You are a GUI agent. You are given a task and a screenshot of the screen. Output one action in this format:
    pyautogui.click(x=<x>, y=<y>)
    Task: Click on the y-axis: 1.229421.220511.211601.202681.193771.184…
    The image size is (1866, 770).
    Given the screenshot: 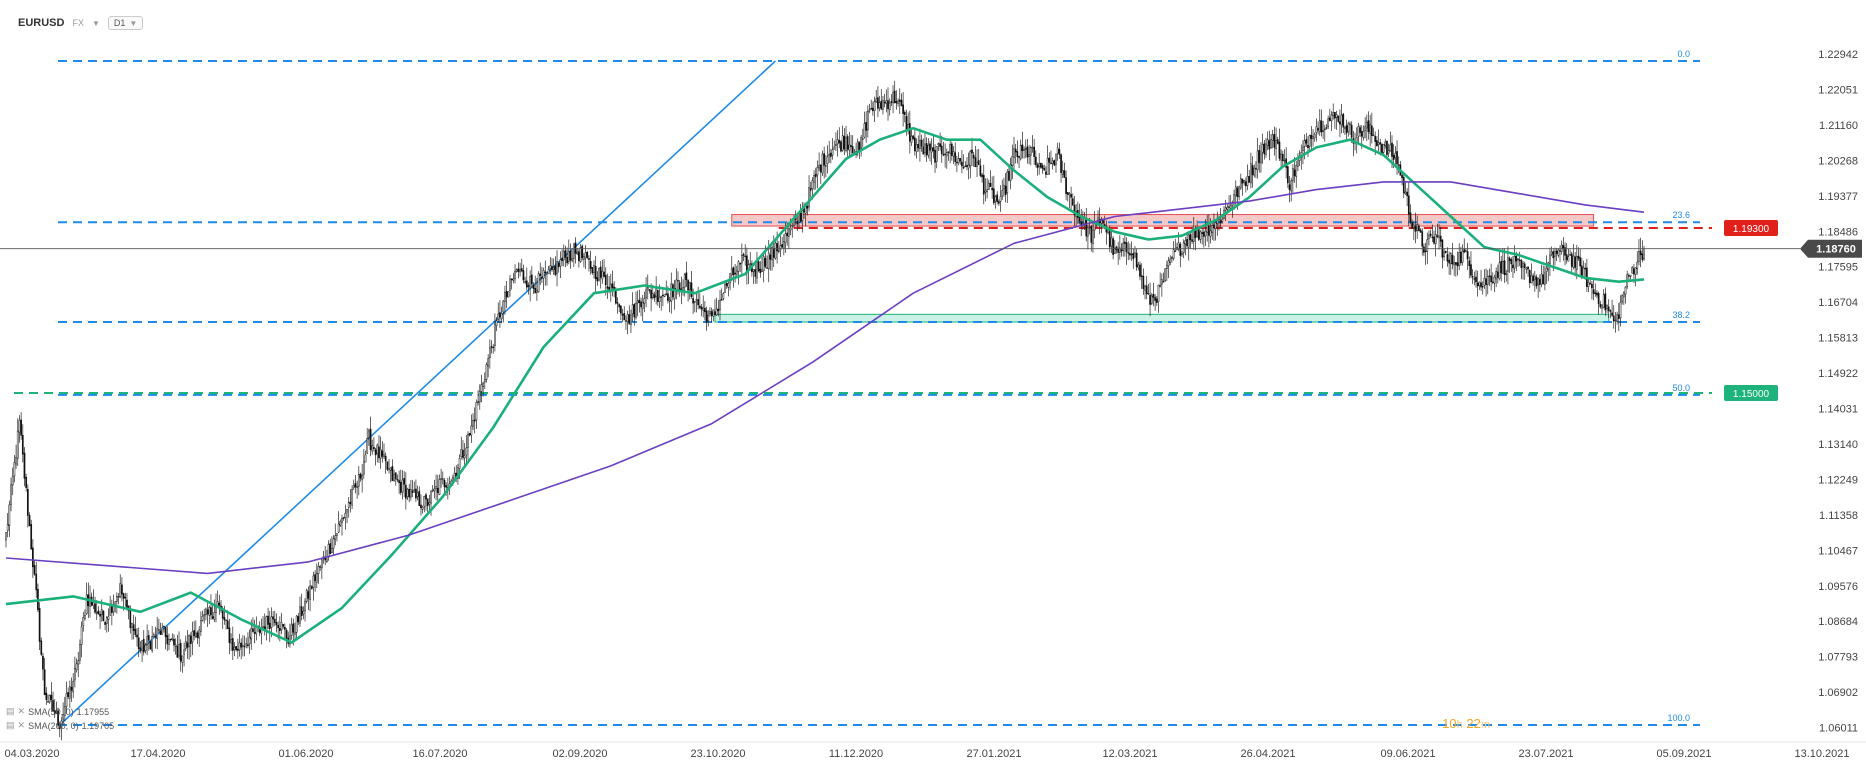 What is the action you would take?
    pyautogui.click(x=1838, y=392)
    